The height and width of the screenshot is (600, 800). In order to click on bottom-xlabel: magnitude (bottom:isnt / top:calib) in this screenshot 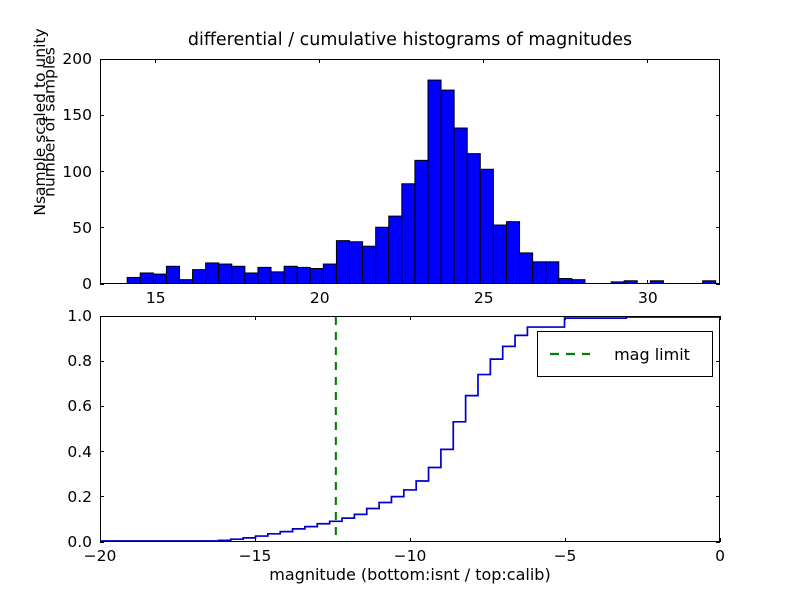, I will do `click(410, 574)`.